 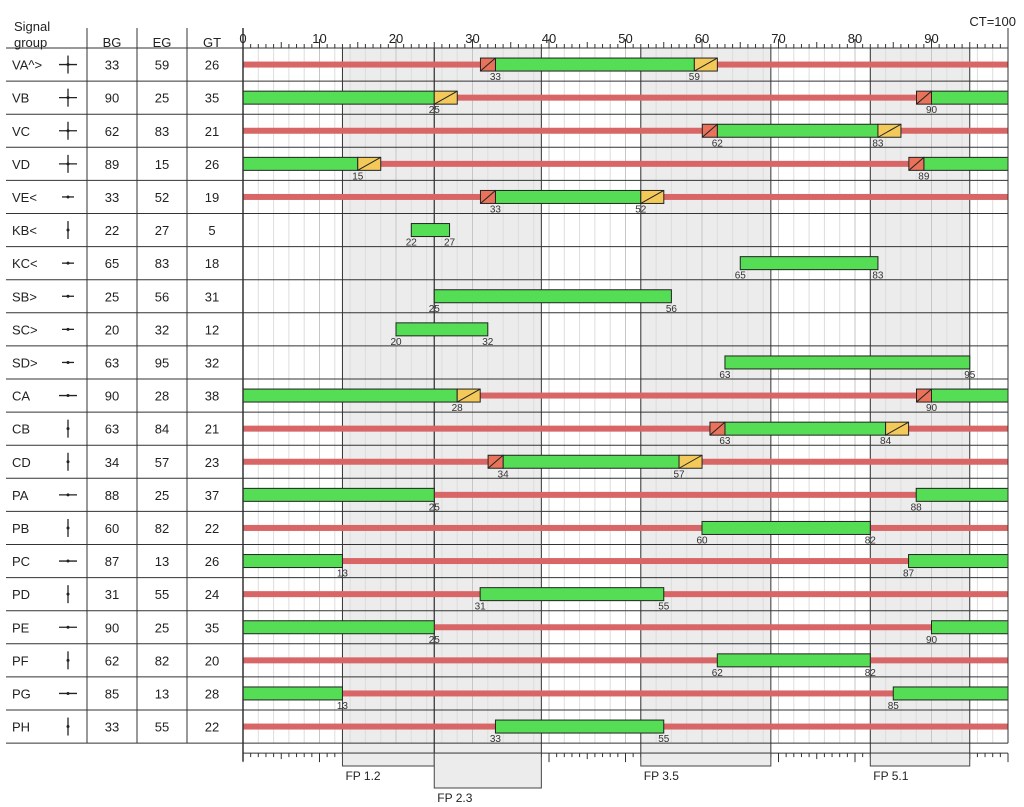 I want to click on begin-green-label: 22, so click(x=412, y=243).